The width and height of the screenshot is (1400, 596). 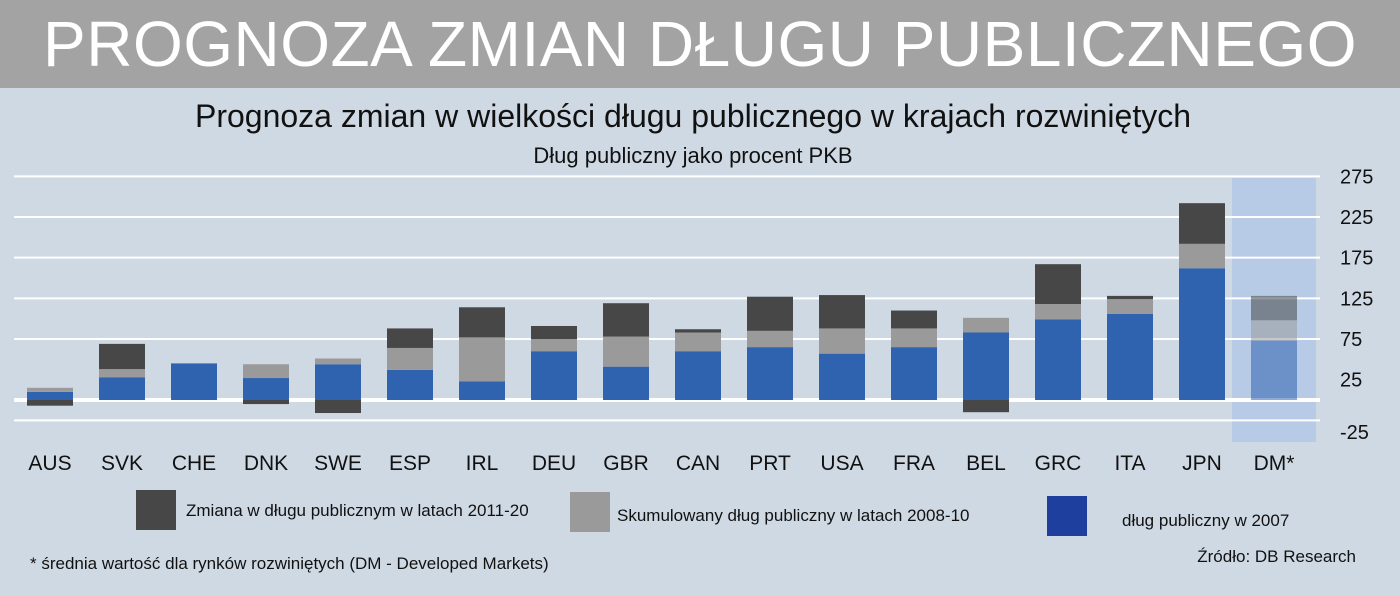 I want to click on bar-JPN-series2, so click(x=1202, y=223).